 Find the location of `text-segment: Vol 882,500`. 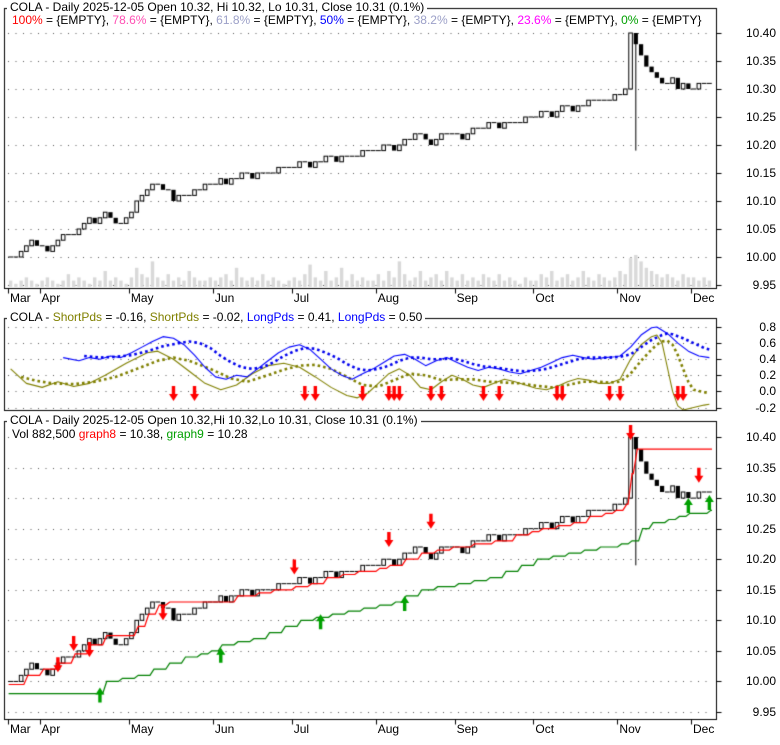

text-segment: Vol 882,500 is located at coordinates (45, 434).